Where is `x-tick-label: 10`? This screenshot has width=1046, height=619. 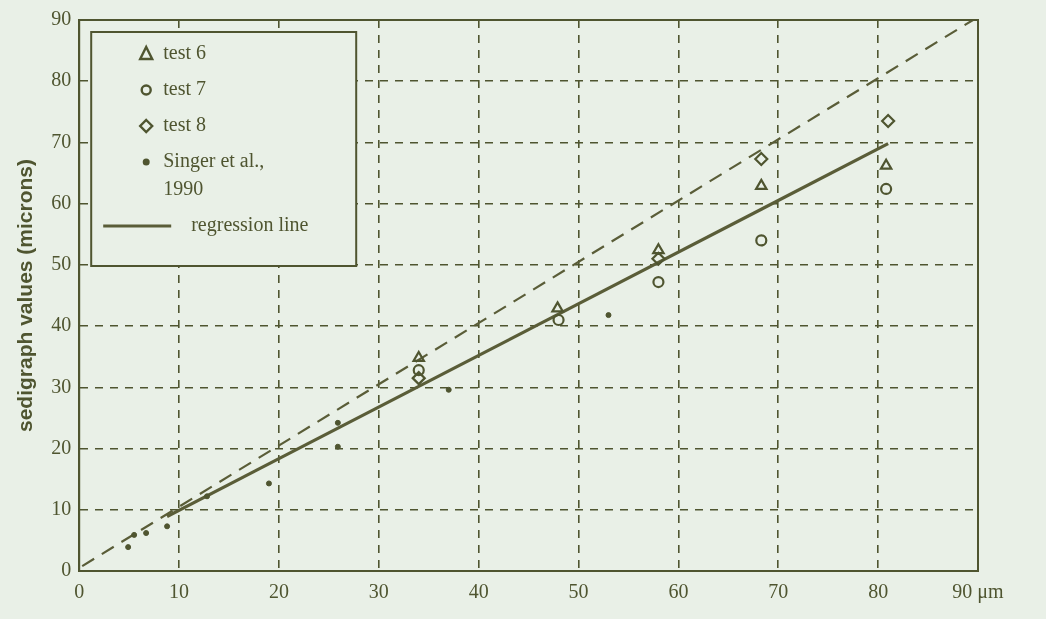
x-tick-label: 10 is located at coordinates (179, 591).